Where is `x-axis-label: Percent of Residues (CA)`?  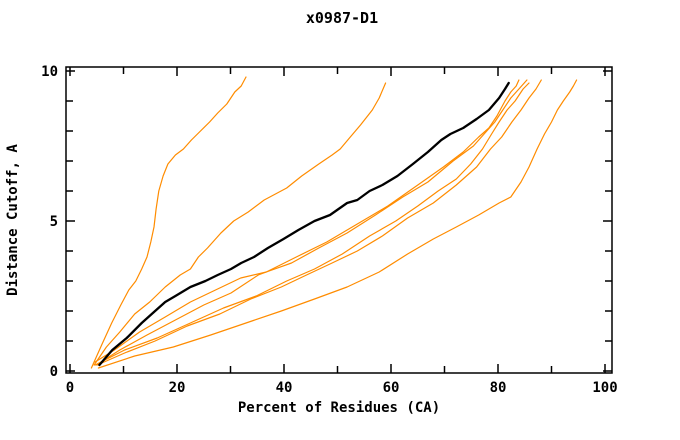
x-axis-label: Percent of Residues (CA) is located at coordinates (339, 408).